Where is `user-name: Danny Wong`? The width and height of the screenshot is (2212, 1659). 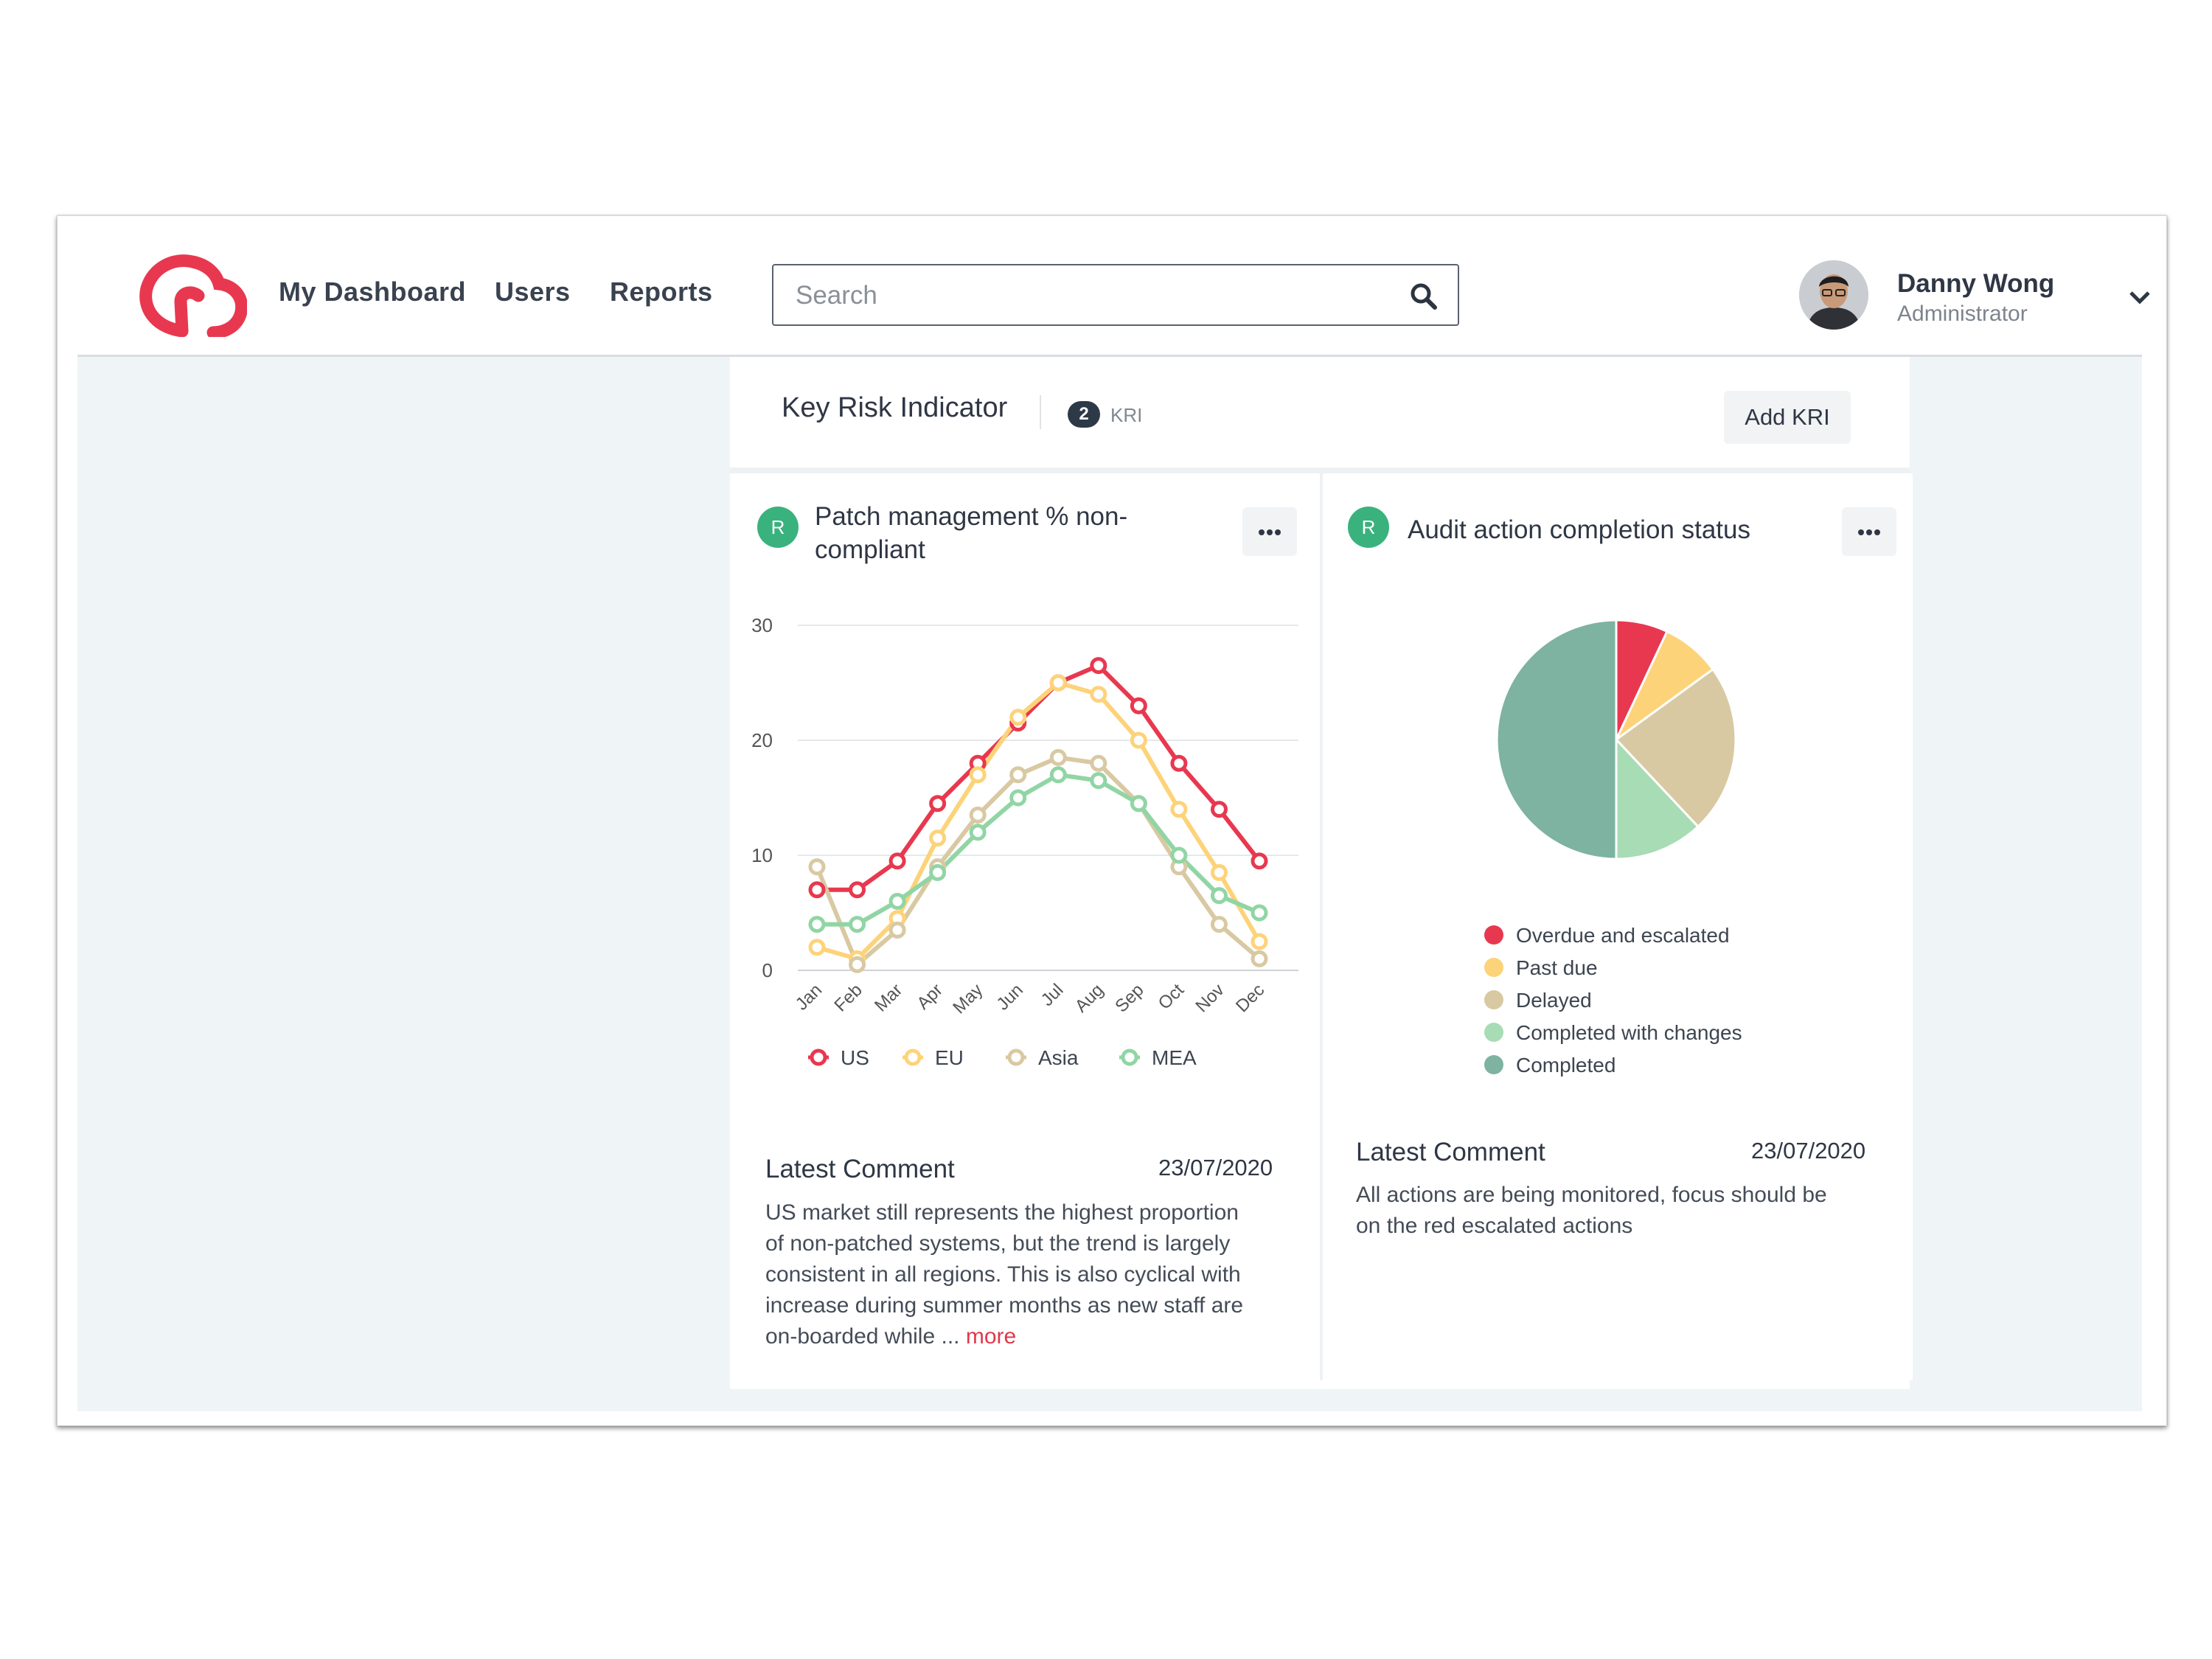 user-name: Danny Wong is located at coordinates (1976, 283).